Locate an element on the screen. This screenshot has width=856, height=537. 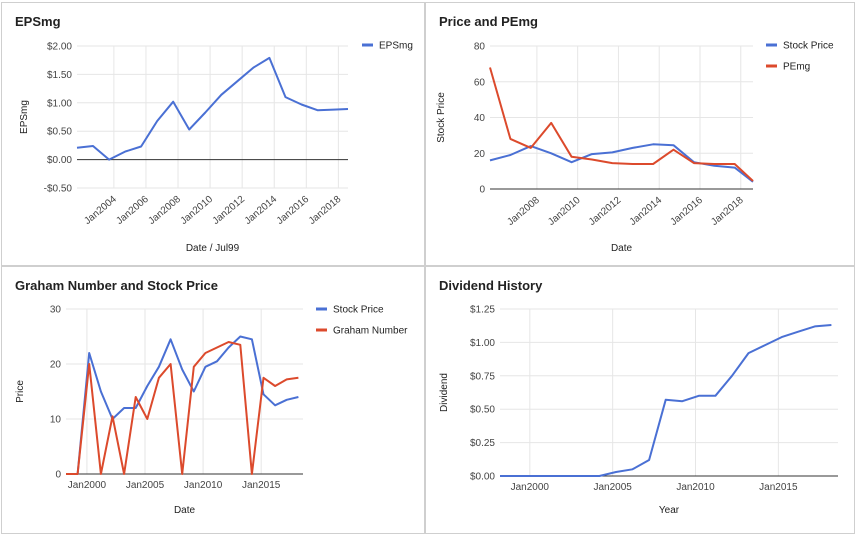
chart-title: Price and PEmg is located at coordinates (488, 21).